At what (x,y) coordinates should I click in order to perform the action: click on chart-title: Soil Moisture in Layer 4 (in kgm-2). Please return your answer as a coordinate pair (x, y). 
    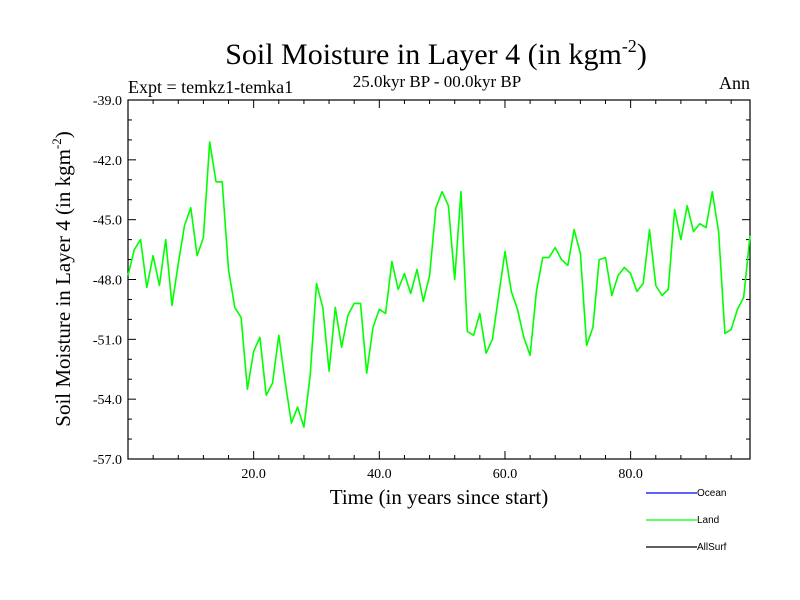
    Looking at the image, I should click on (436, 53).